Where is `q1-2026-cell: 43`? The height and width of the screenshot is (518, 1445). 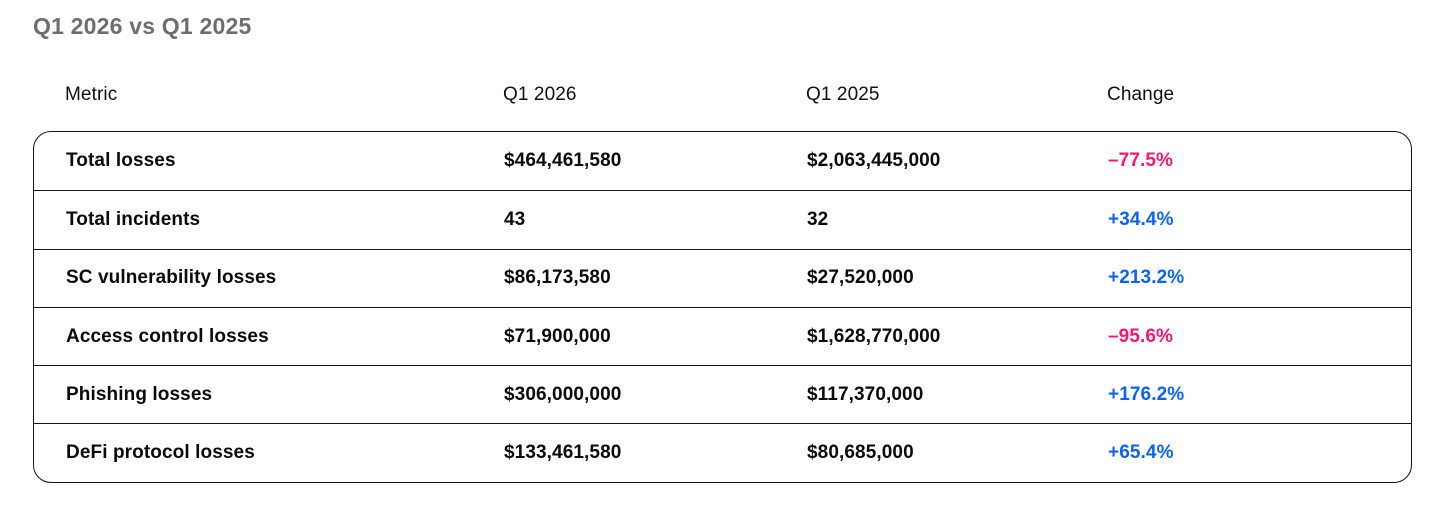
q1-2026-cell: 43 is located at coordinates (515, 219).